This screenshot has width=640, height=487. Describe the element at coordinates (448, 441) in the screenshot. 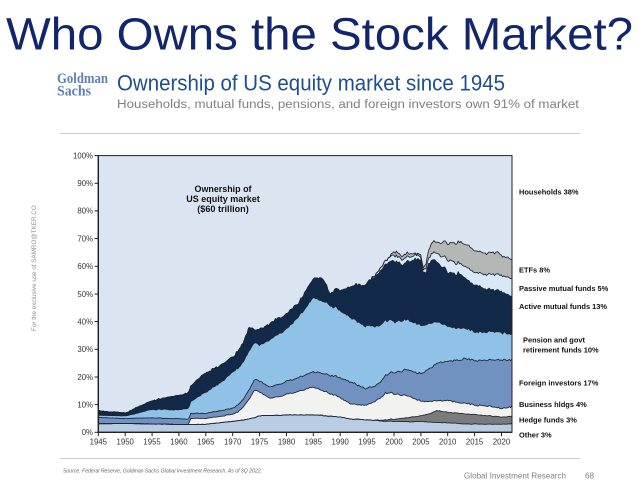

I see `svg-text: 2010` at that location.